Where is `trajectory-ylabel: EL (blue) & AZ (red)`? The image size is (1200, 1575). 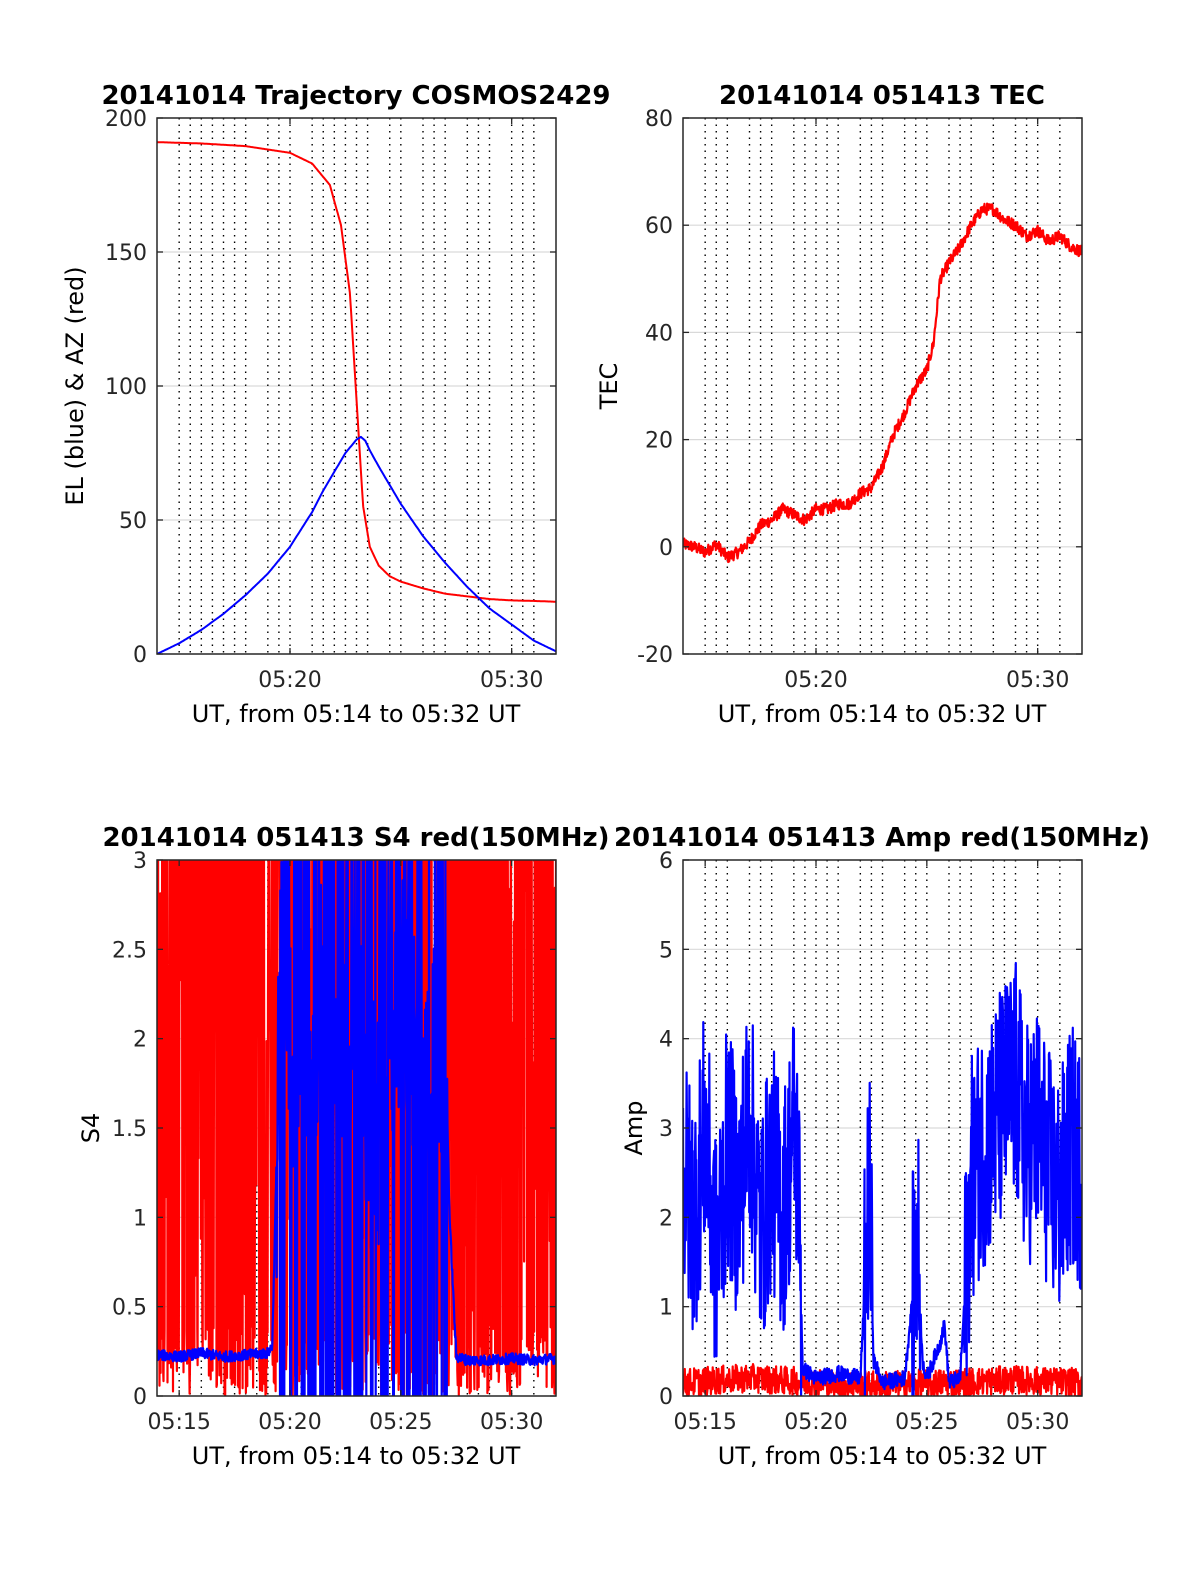 trajectory-ylabel: EL (blue) & AZ (red) is located at coordinates (75, 385).